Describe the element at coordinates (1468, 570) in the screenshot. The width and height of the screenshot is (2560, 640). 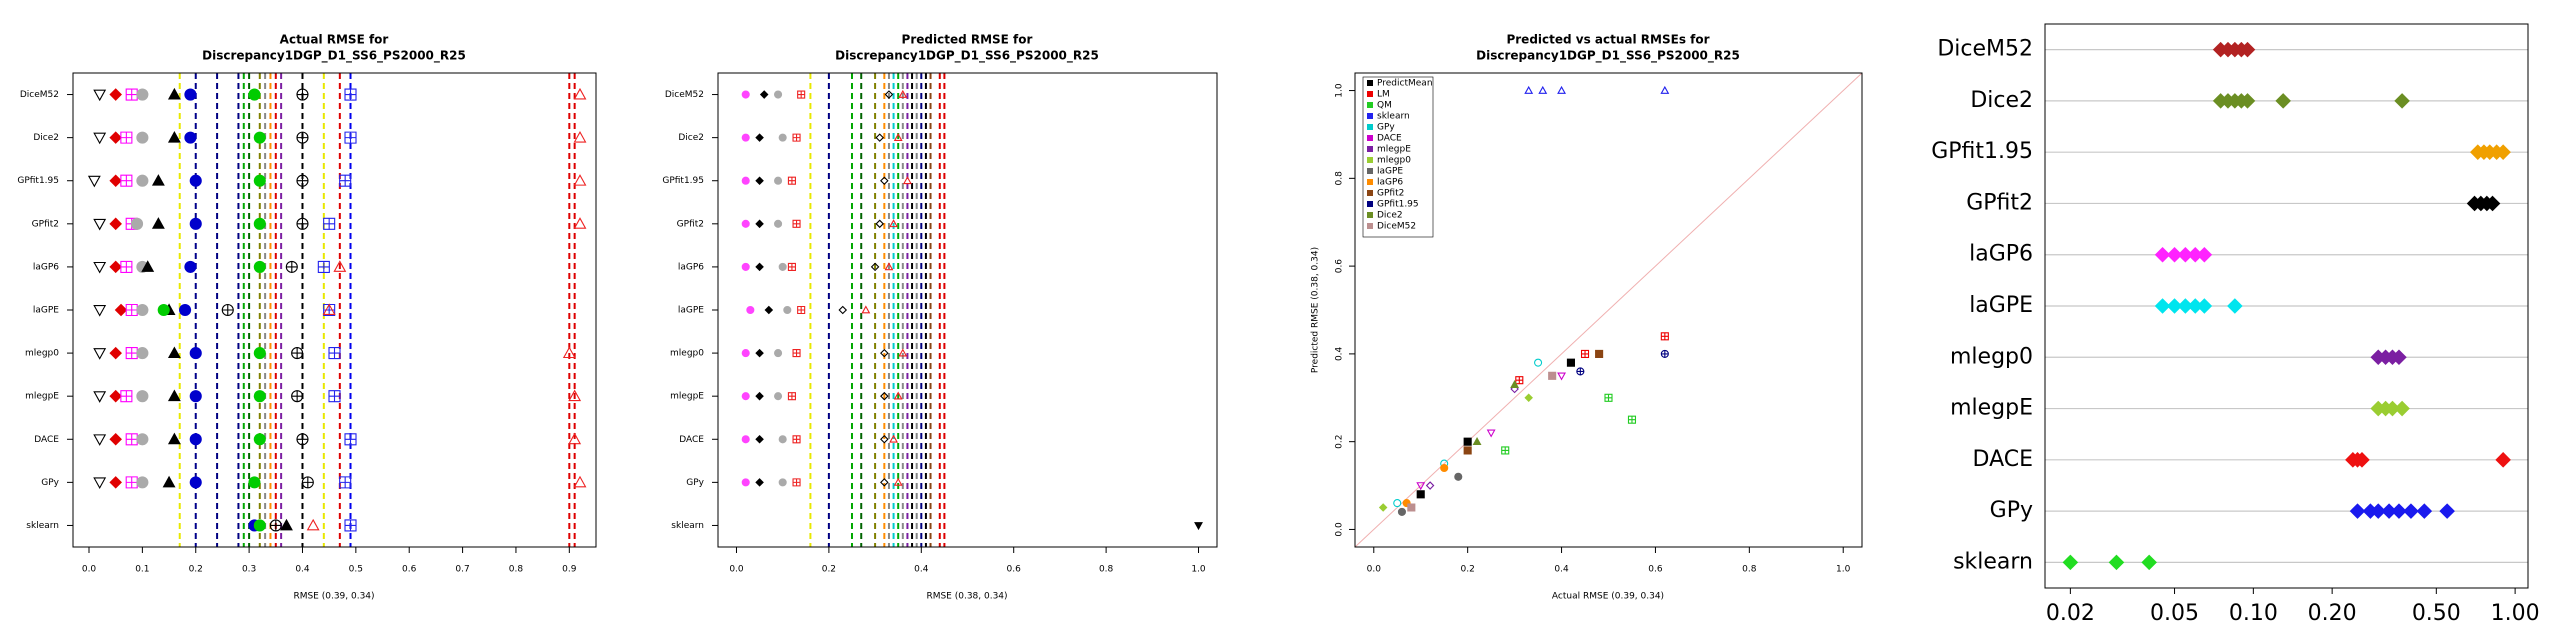
I see `x-tick-label: 0.2` at that location.